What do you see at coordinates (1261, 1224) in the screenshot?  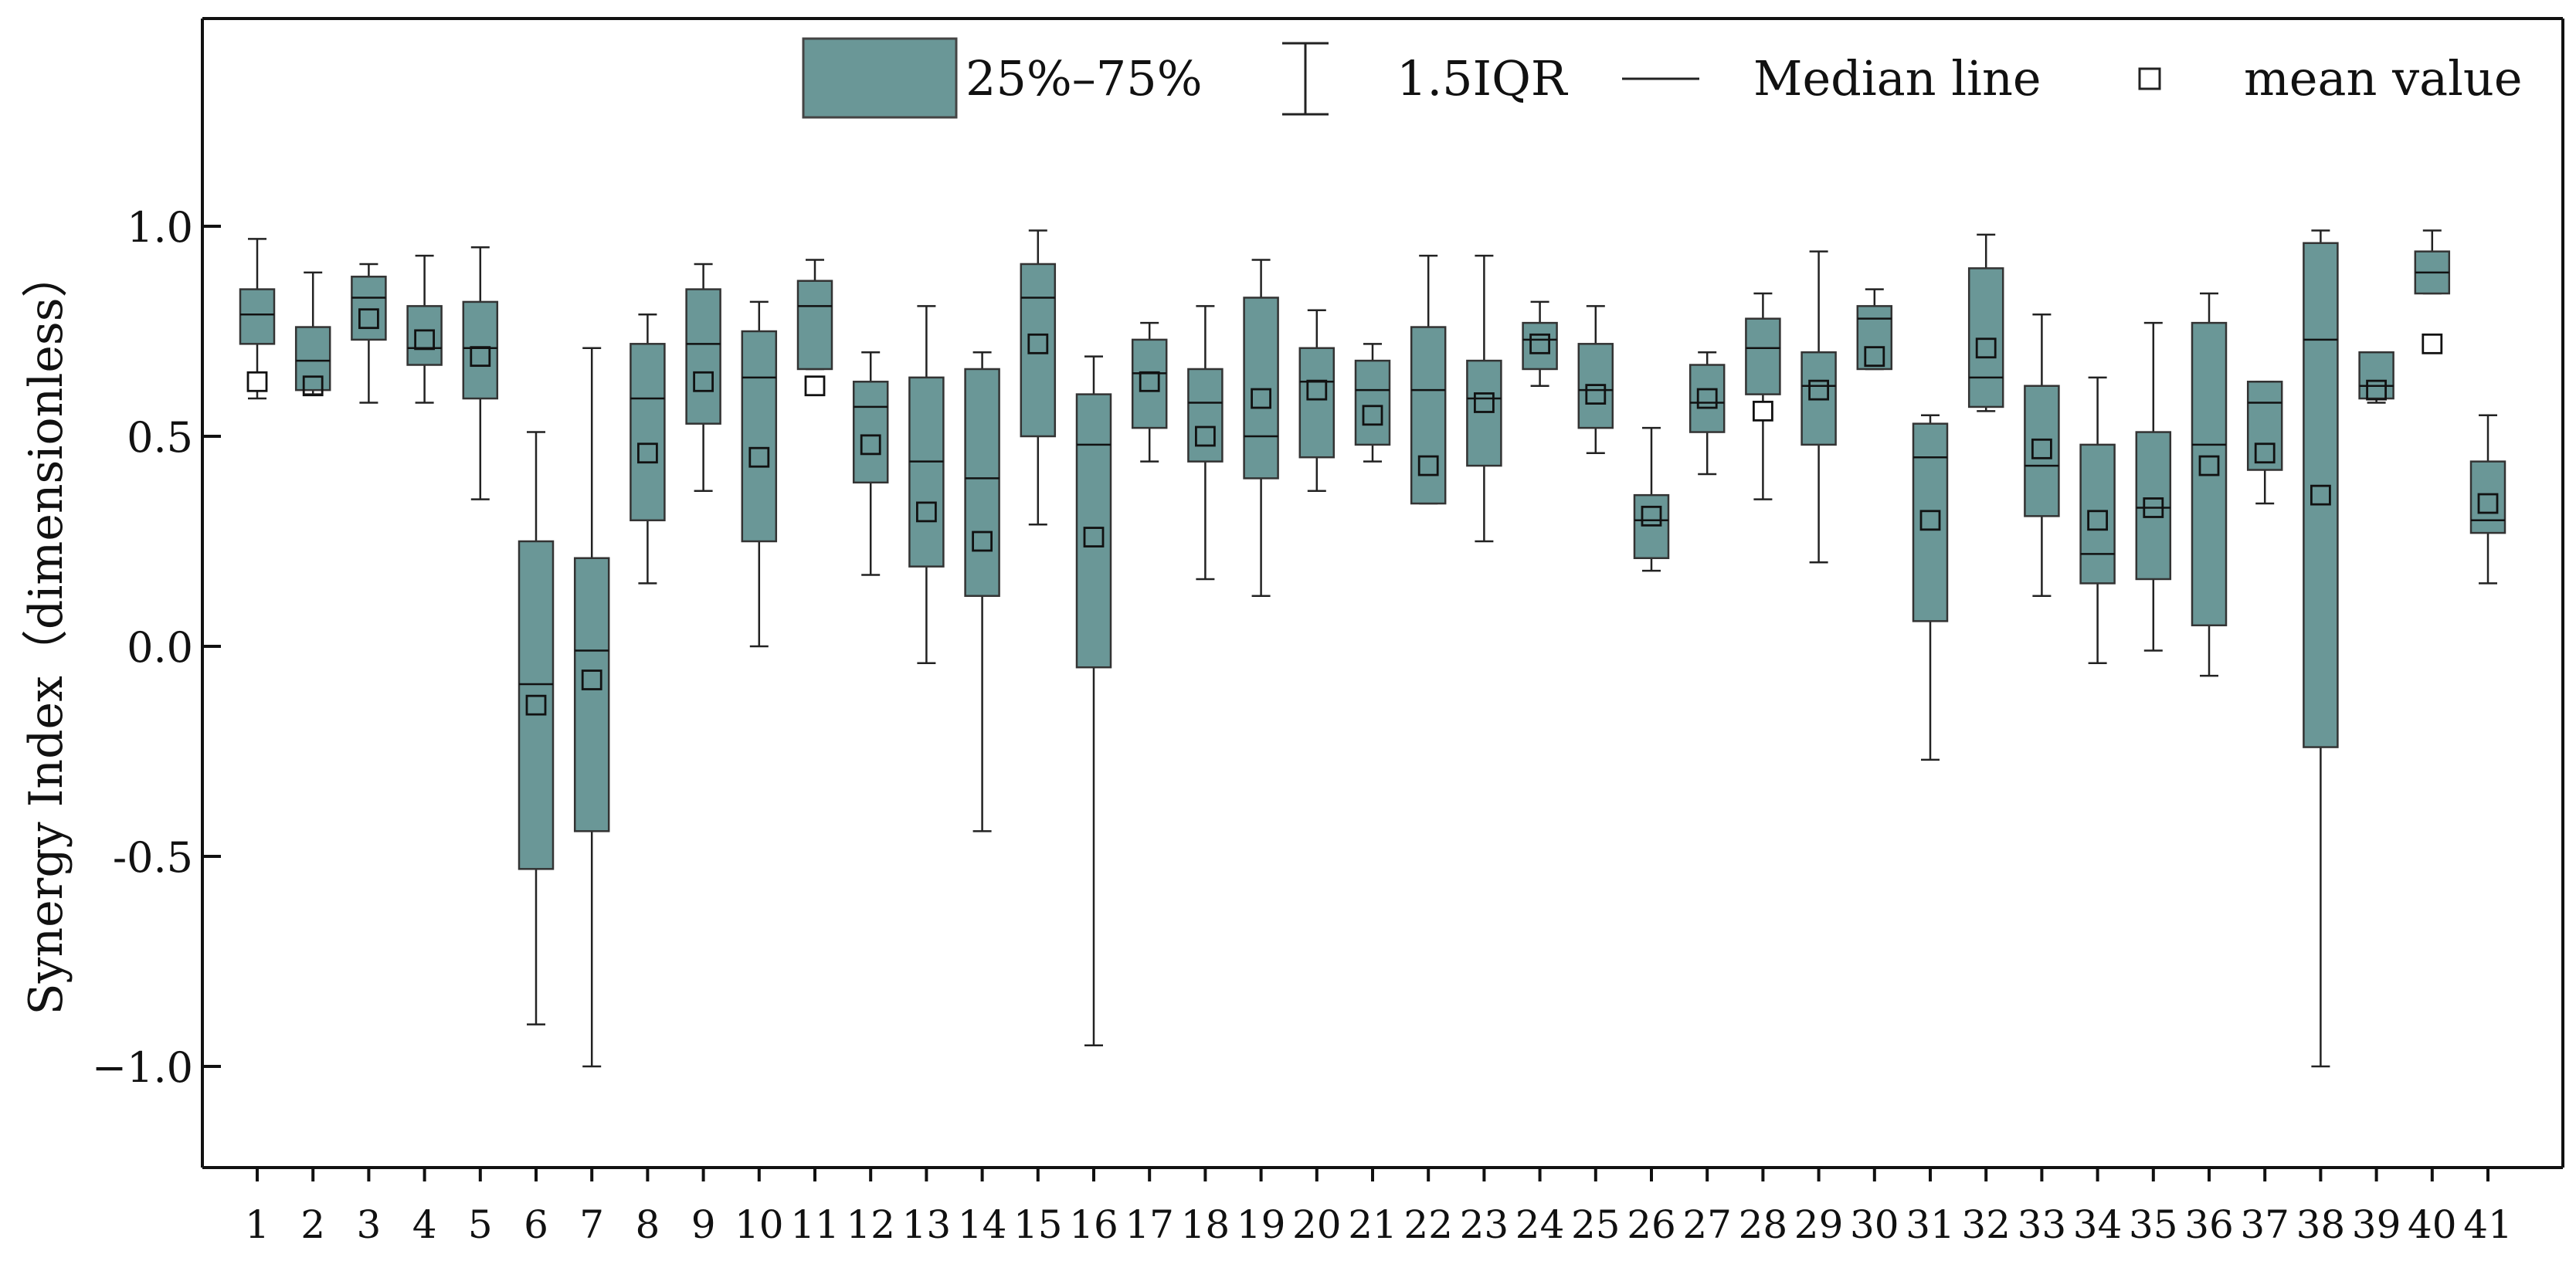 I see `x-tick-label: 19` at bounding box center [1261, 1224].